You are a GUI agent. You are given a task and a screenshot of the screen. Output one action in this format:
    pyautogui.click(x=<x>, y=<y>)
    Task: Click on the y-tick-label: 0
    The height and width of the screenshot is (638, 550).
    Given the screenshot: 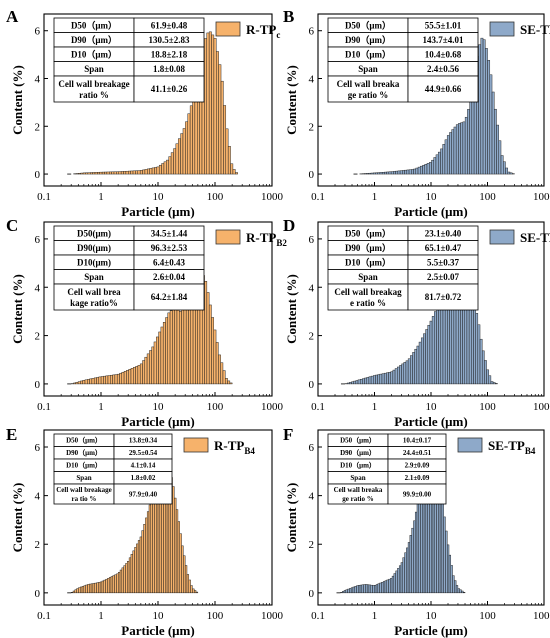 What is the action you would take?
    pyautogui.click(x=38, y=594)
    